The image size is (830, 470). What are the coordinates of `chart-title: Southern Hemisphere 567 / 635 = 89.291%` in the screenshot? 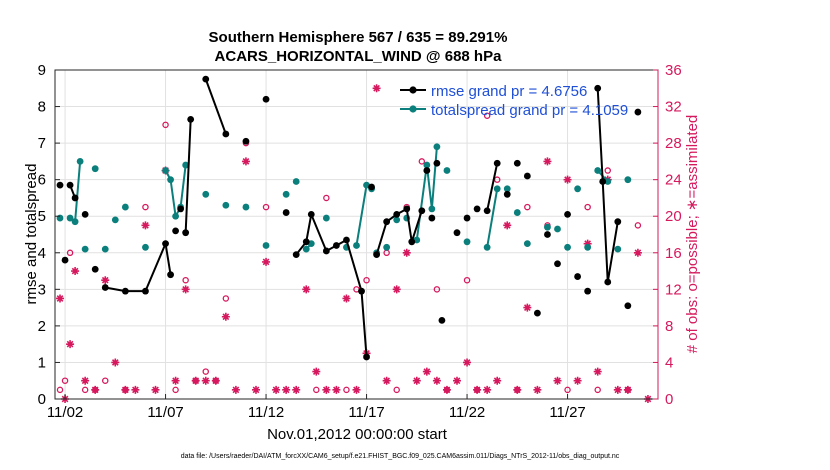 It's located at (358, 37).